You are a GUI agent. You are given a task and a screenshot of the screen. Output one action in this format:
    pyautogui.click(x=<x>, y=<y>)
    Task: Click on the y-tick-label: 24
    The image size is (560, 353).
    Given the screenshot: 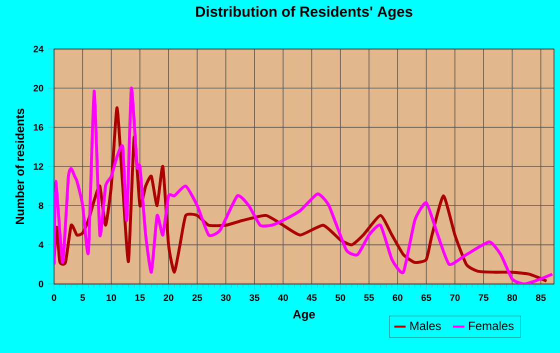 What is the action you would take?
    pyautogui.click(x=39, y=49)
    